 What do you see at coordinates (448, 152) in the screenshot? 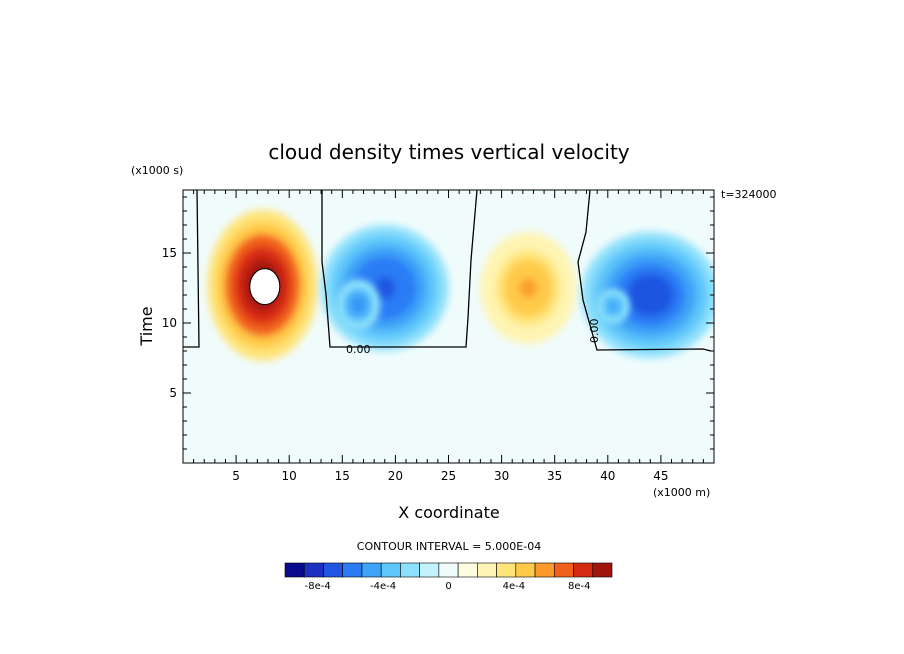
I see `chart-title: cloud density times vertical velocity` at bounding box center [448, 152].